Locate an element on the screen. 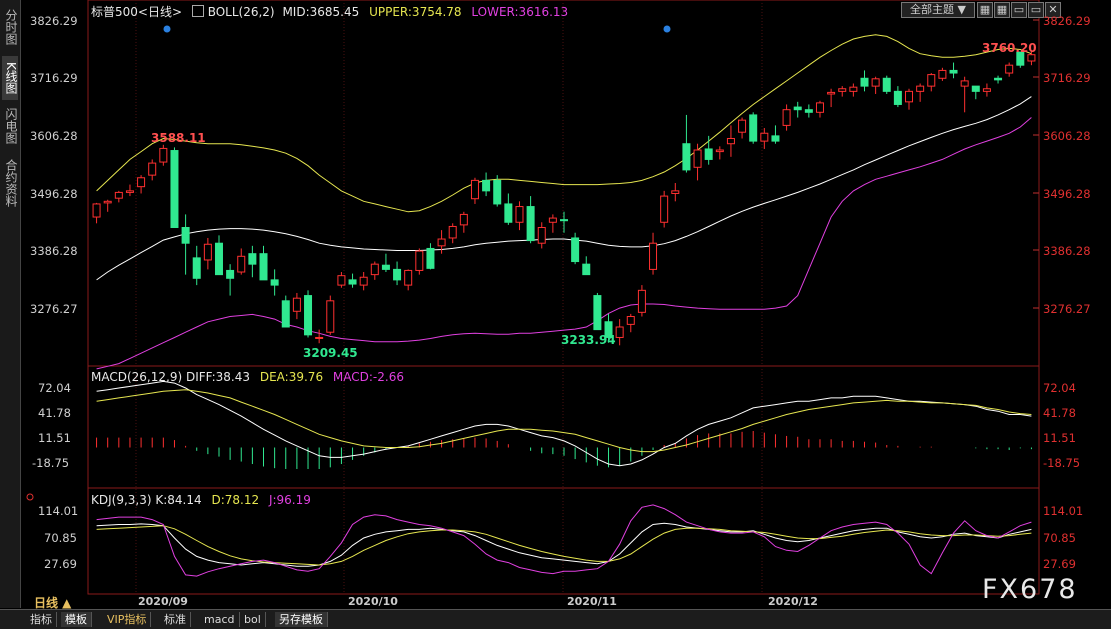 Image resolution: width=1111 pixels, height=629 pixels. close-icon: ✕ is located at coordinates (1053, 10).